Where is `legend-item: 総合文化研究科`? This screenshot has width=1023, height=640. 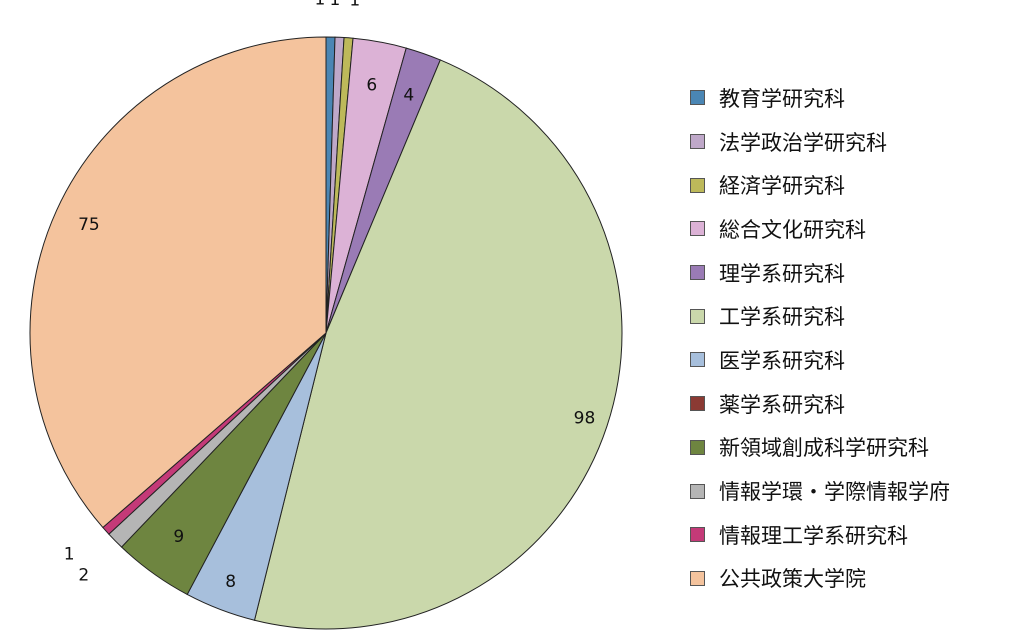 legend-item: 総合文化研究科 is located at coordinates (820, 229).